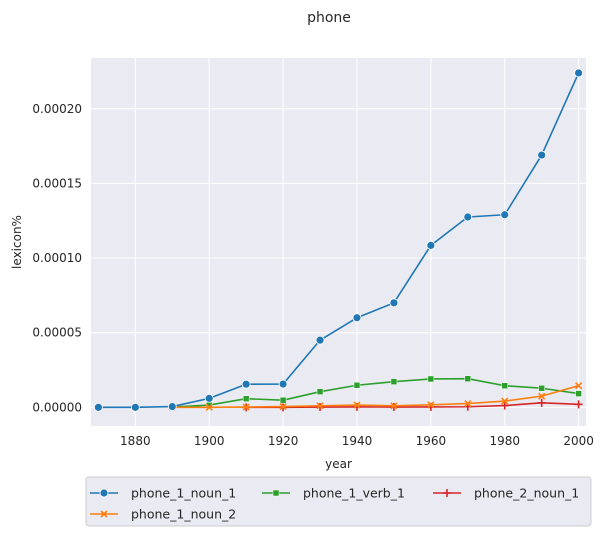  What do you see at coordinates (329, 18) in the screenshot?
I see `chart-title: phone` at bounding box center [329, 18].